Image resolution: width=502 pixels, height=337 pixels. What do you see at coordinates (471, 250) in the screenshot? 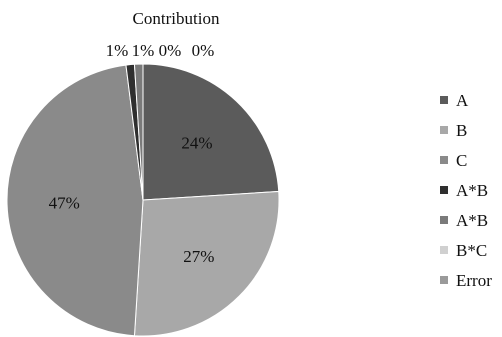
I see `legend-label-6: B*C` at bounding box center [471, 250].